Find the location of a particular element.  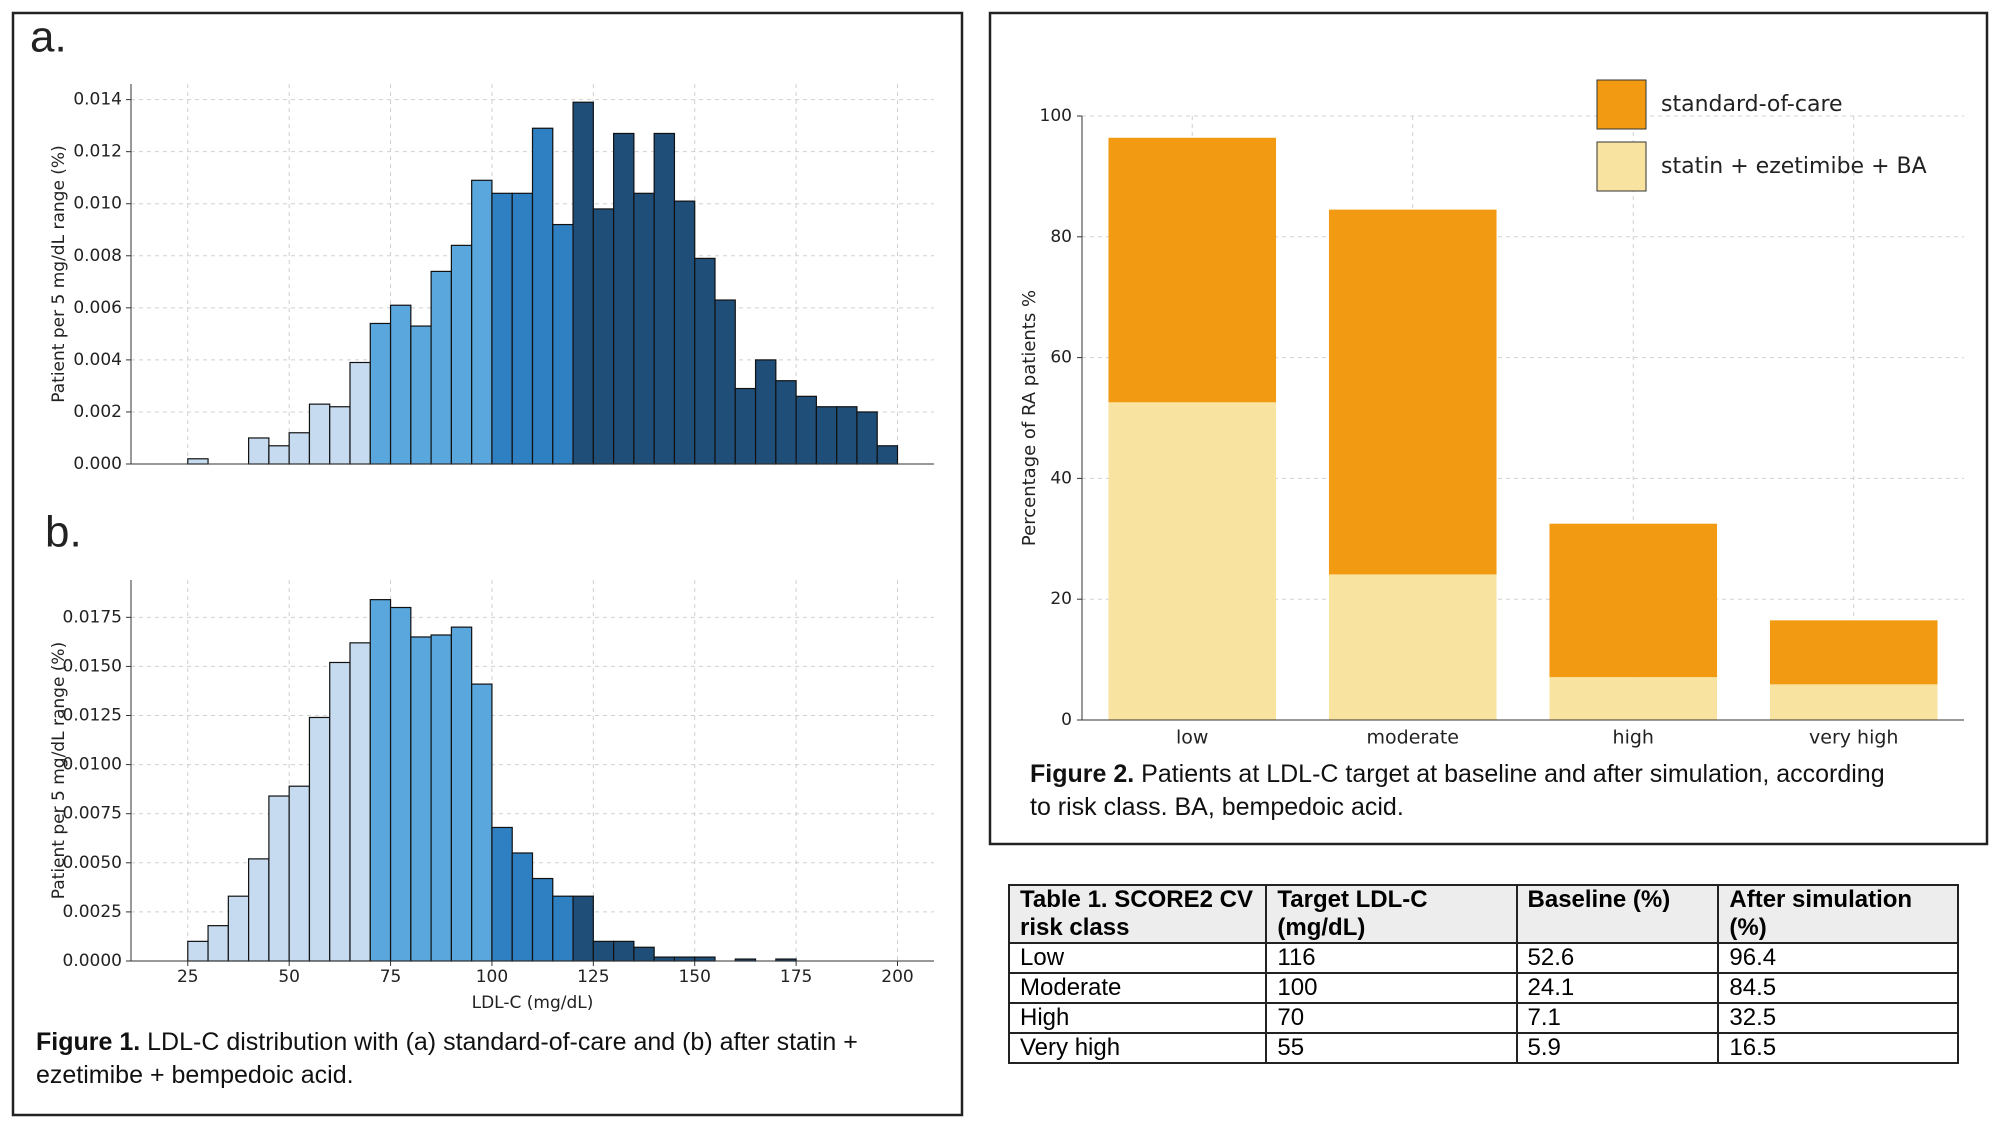

table-cell: High is located at coordinates (1137, 1018).